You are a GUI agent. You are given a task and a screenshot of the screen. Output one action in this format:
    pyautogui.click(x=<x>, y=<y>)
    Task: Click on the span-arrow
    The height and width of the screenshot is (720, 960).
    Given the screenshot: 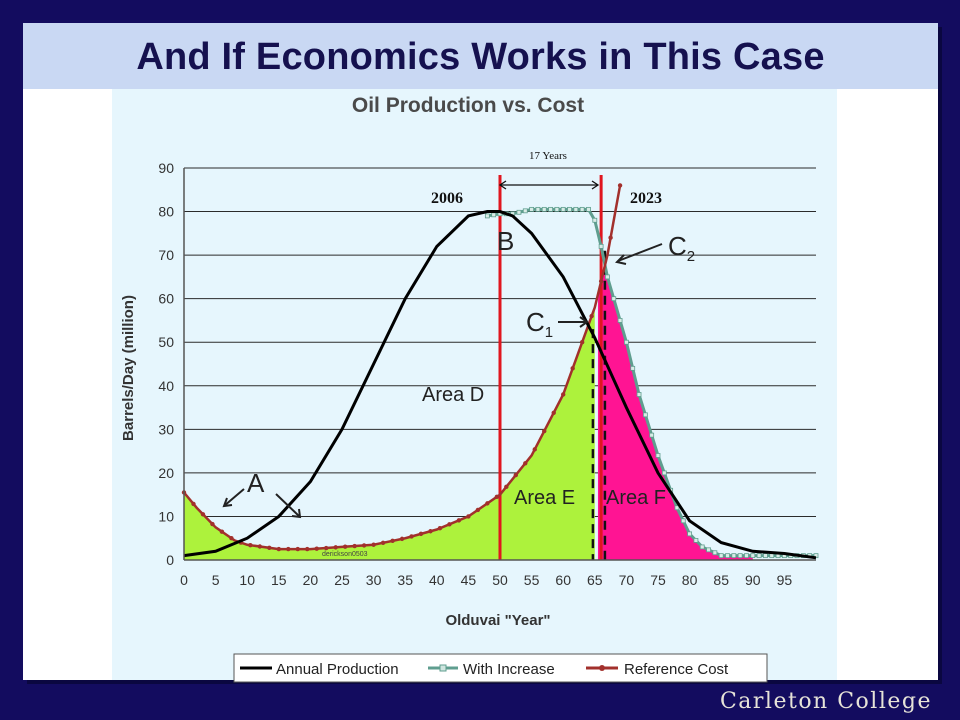 What is the action you would take?
    pyautogui.click(x=549, y=185)
    